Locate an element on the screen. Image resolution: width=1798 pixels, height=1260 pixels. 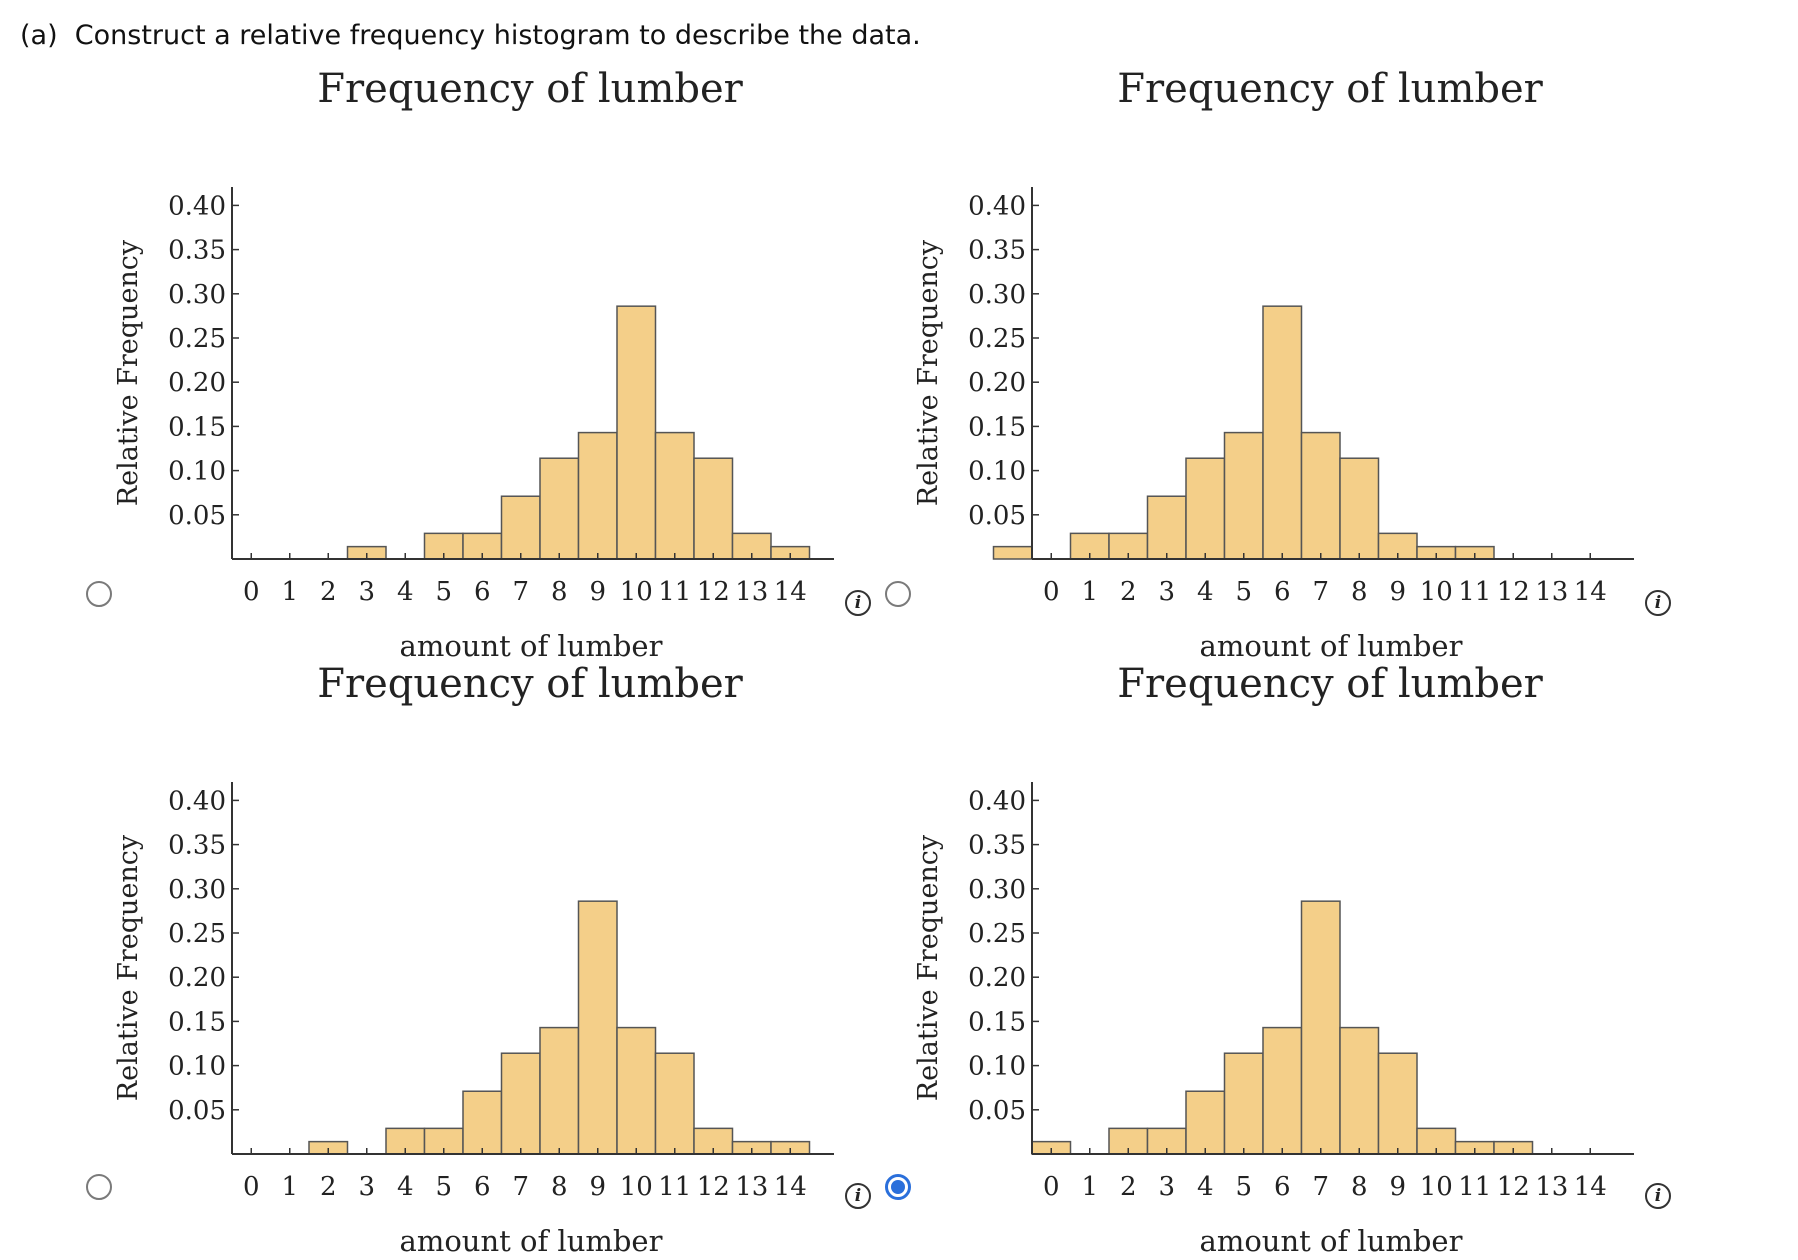
y-tick-label: 0.05 is located at coordinates (997, 516).